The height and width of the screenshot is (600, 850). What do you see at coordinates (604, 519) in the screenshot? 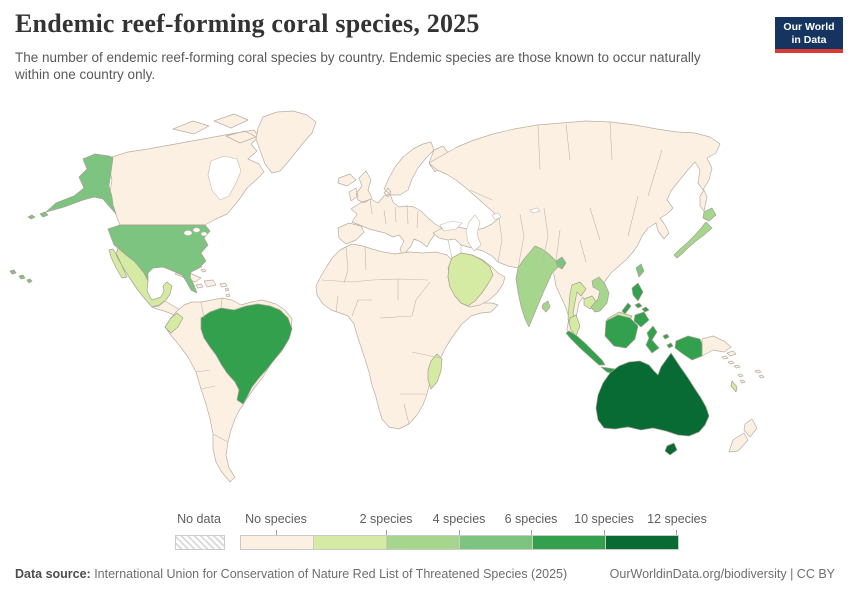
I see `legend-bin-label-4: 10 species` at bounding box center [604, 519].